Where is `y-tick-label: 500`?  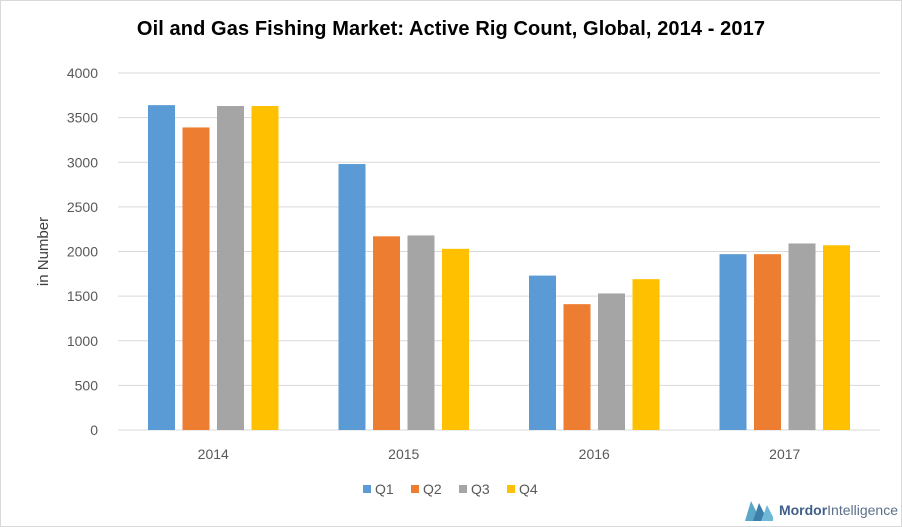 y-tick-label: 500 is located at coordinates (87, 385).